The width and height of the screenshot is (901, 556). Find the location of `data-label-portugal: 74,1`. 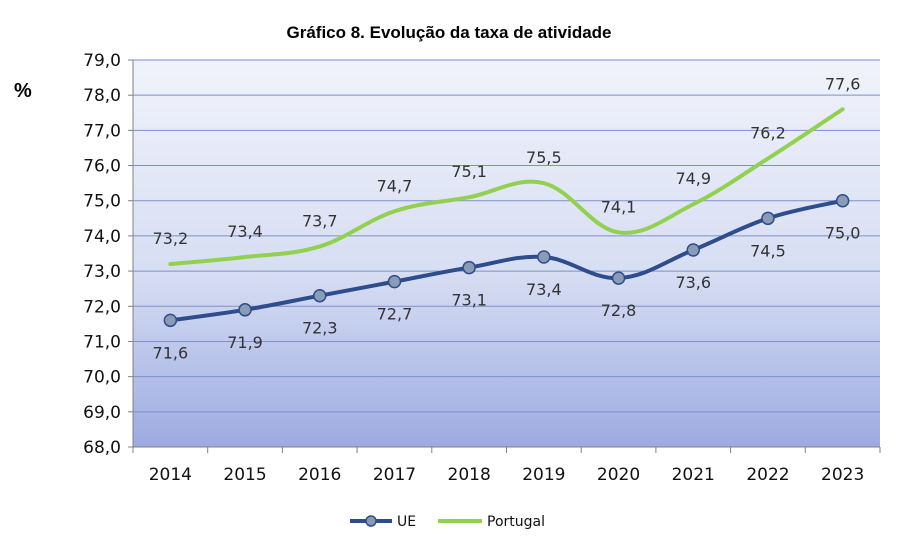

data-label-portugal: 74,1 is located at coordinates (619, 206).